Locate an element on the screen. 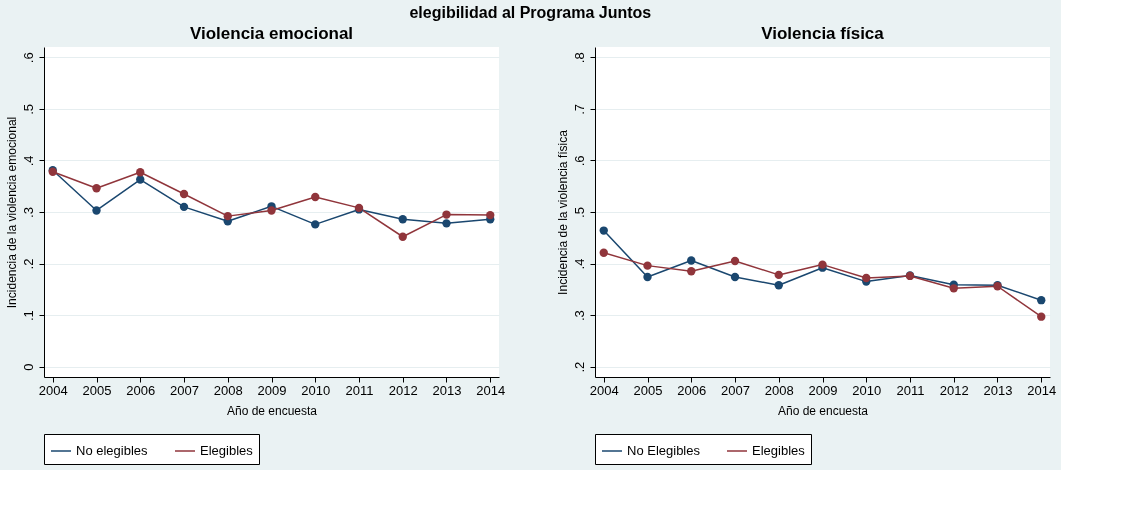 The width and height of the screenshot is (1146, 529). y-axis-title: Incidencia de la violencia emocional is located at coordinates (11, 212).